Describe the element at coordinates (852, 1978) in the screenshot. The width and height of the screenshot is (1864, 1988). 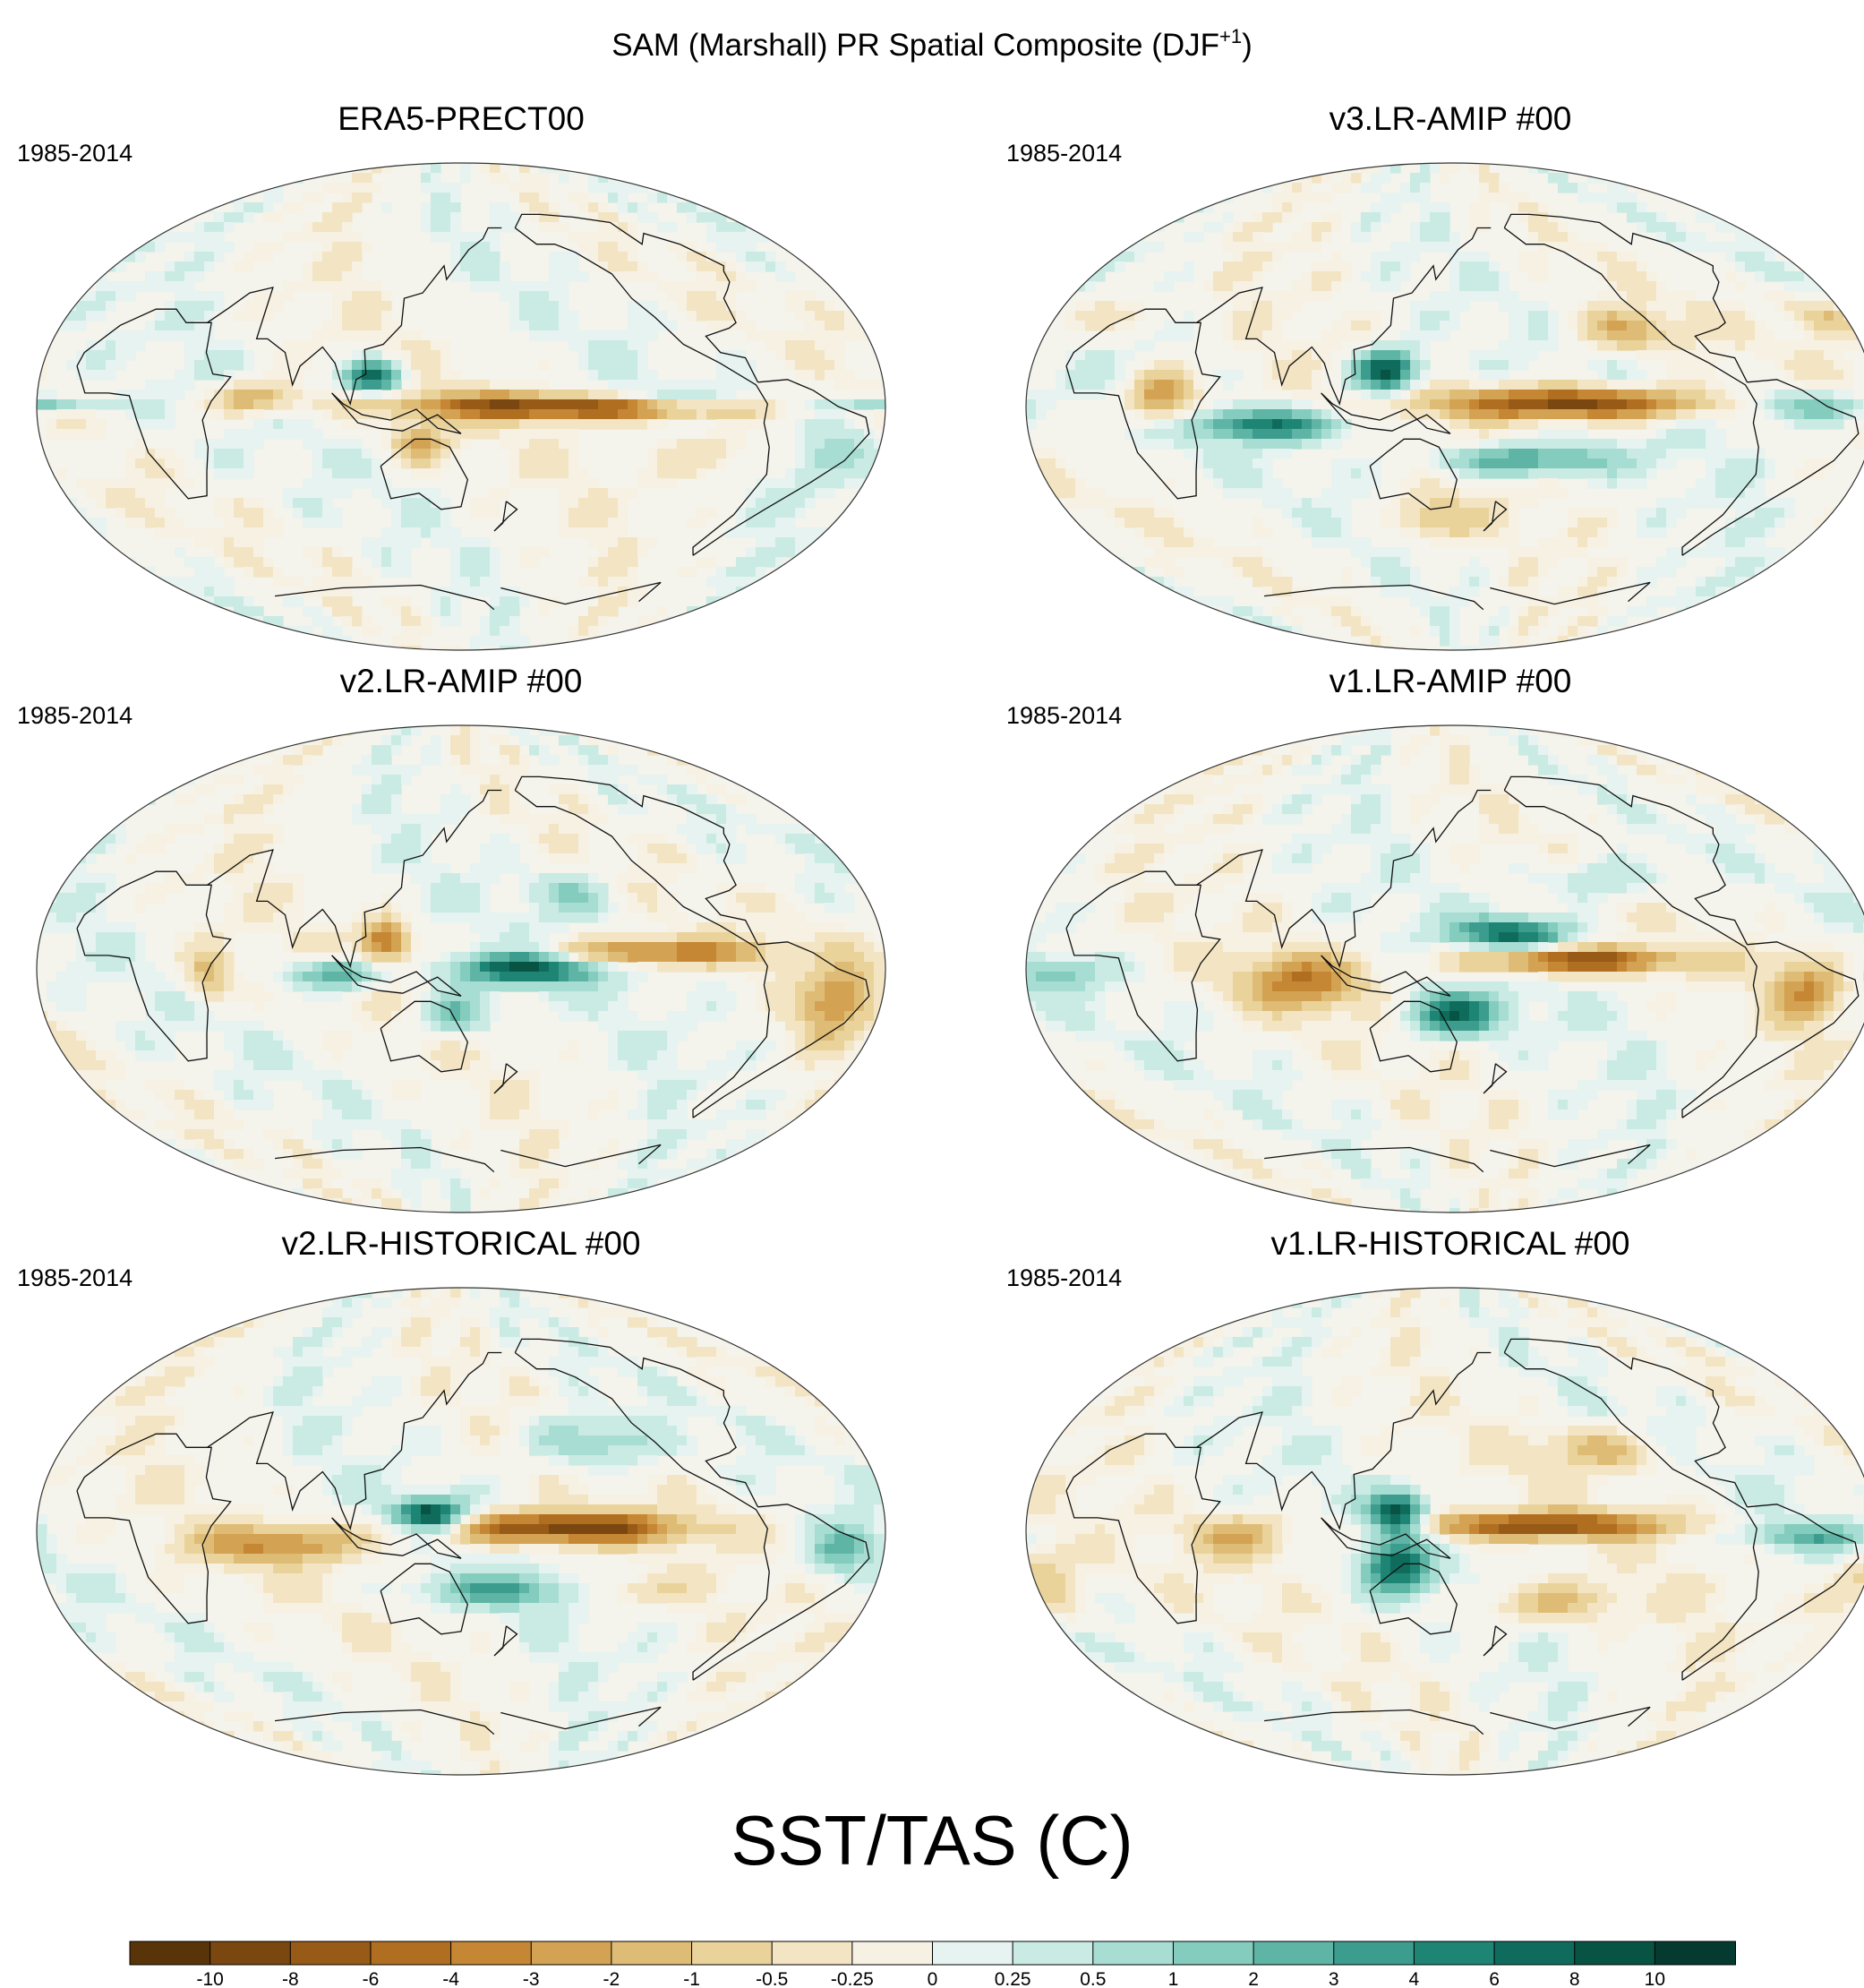
I see `colorbar-tick-label: -0.25` at that location.